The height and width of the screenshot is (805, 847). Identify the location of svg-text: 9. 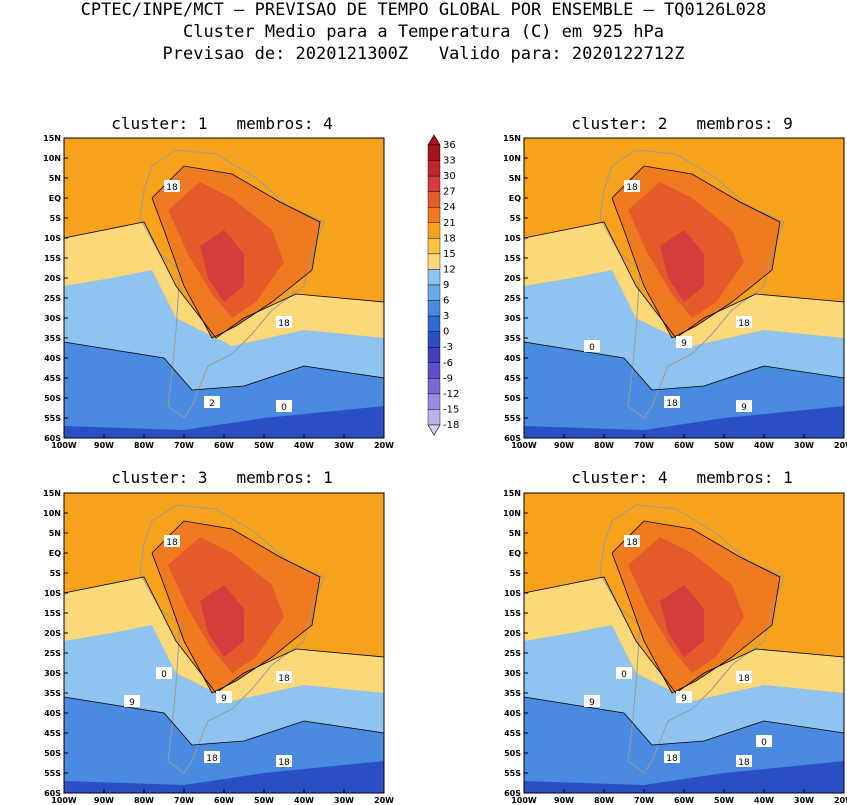
(744, 408).